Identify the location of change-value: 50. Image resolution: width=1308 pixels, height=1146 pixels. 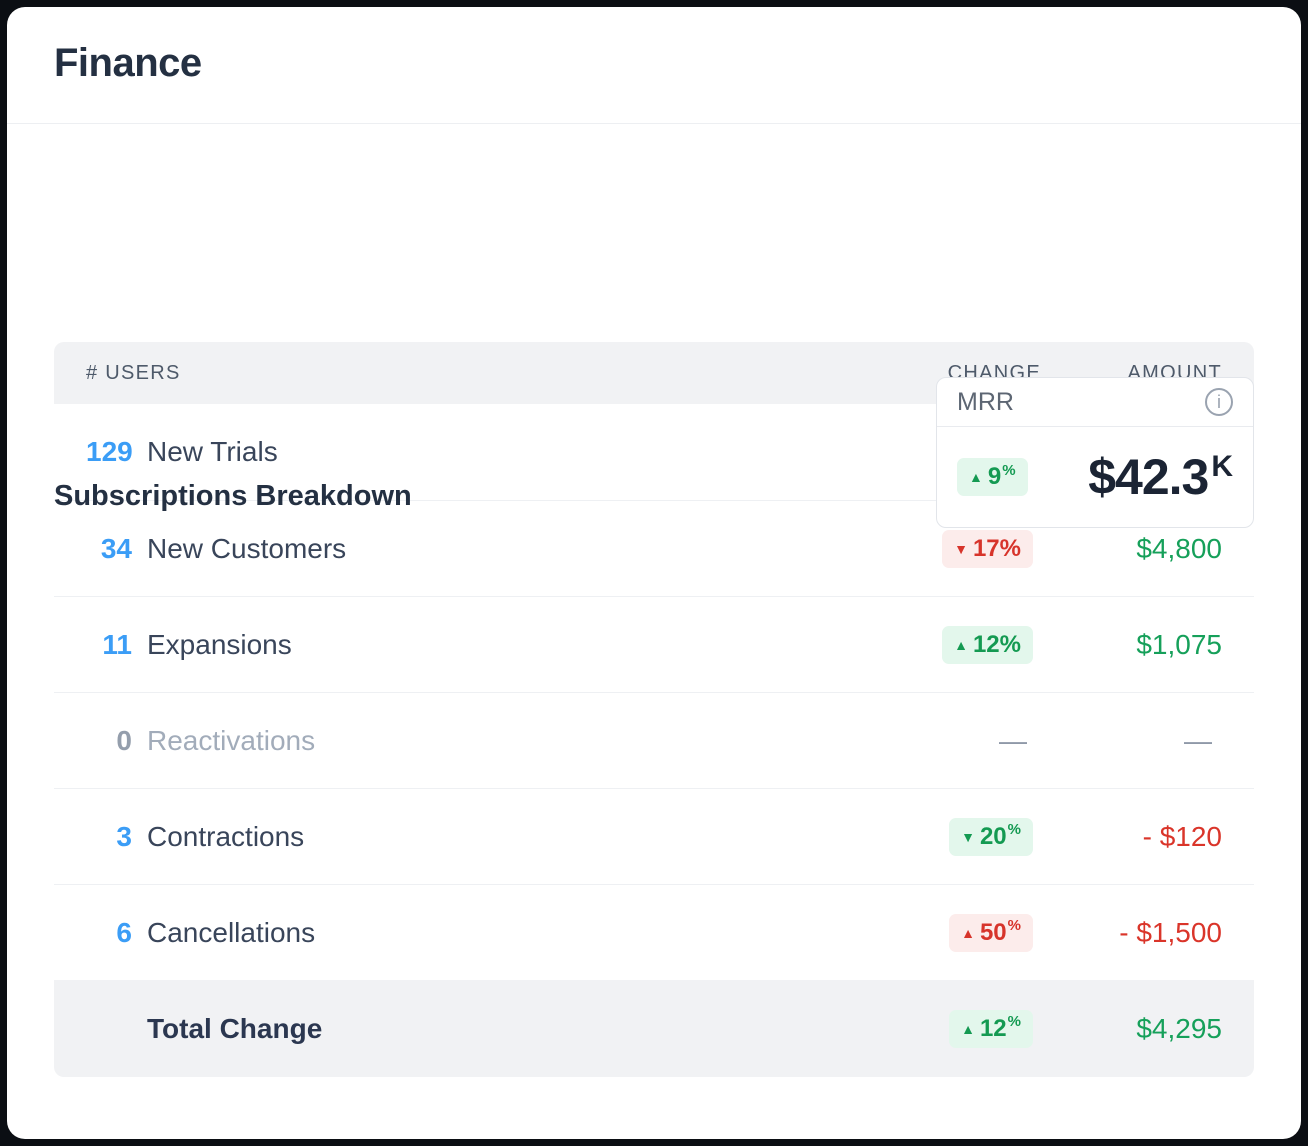
(993, 932).